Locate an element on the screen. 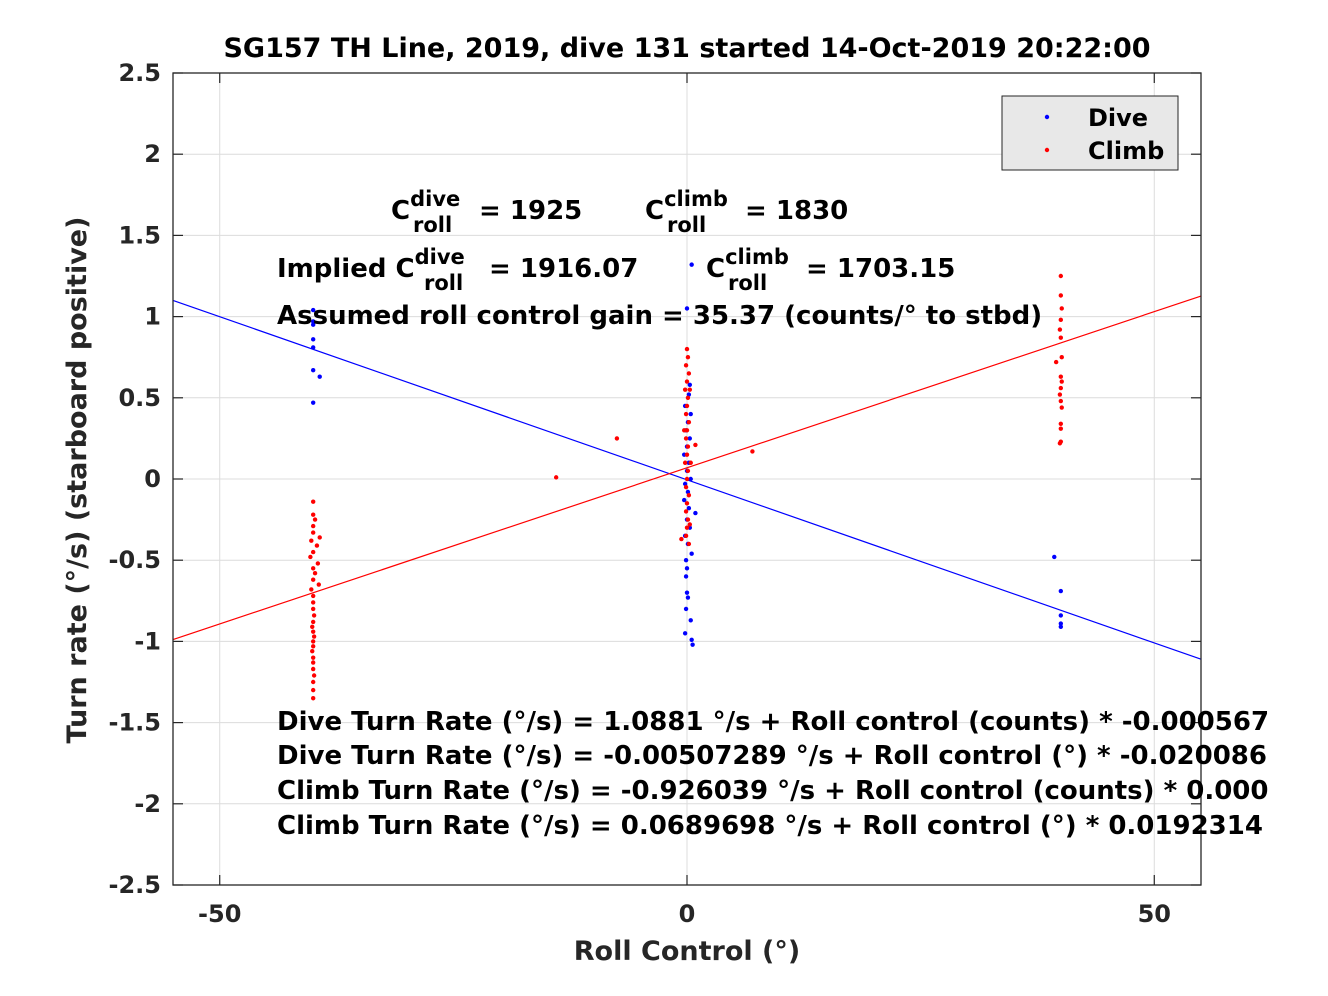 This screenshot has height=996, width=1328. implied-dive-value: = 1916.07 is located at coordinates (559, 269).